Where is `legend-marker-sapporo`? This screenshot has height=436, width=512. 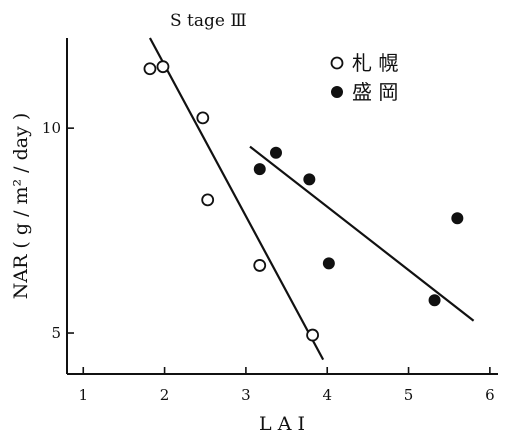
legend-marker-sapporo is located at coordinates (337, 63).